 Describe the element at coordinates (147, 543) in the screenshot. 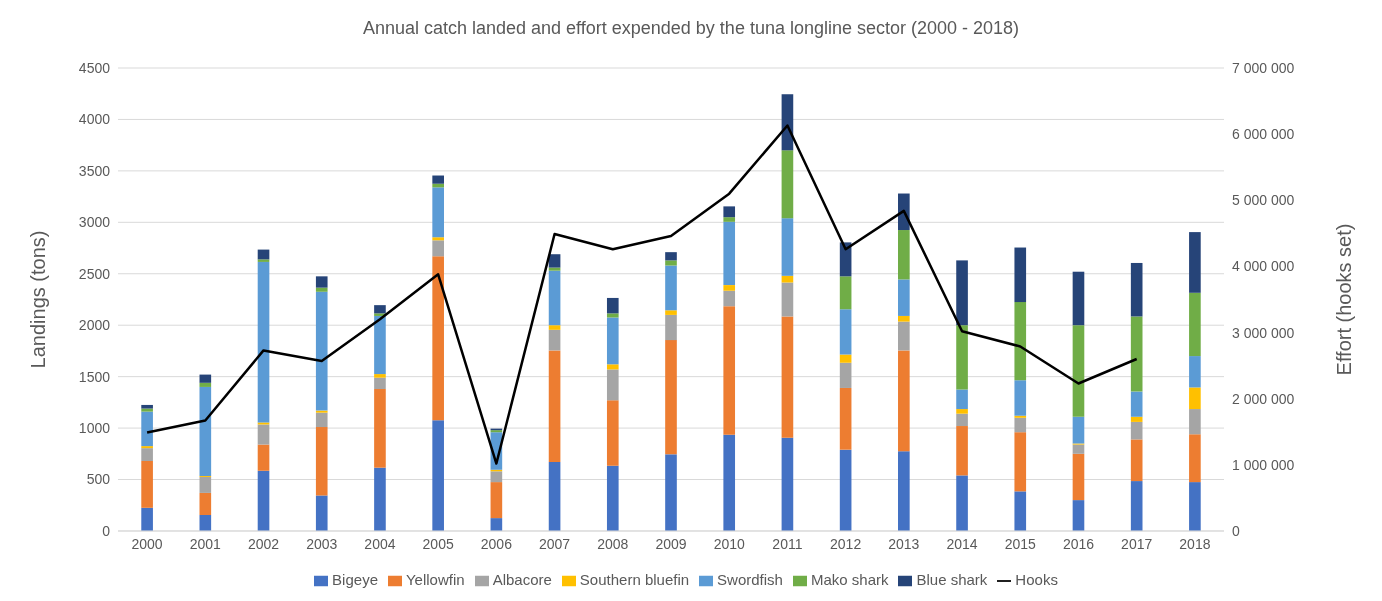

I see `x-tick-label: 2000` at that location.